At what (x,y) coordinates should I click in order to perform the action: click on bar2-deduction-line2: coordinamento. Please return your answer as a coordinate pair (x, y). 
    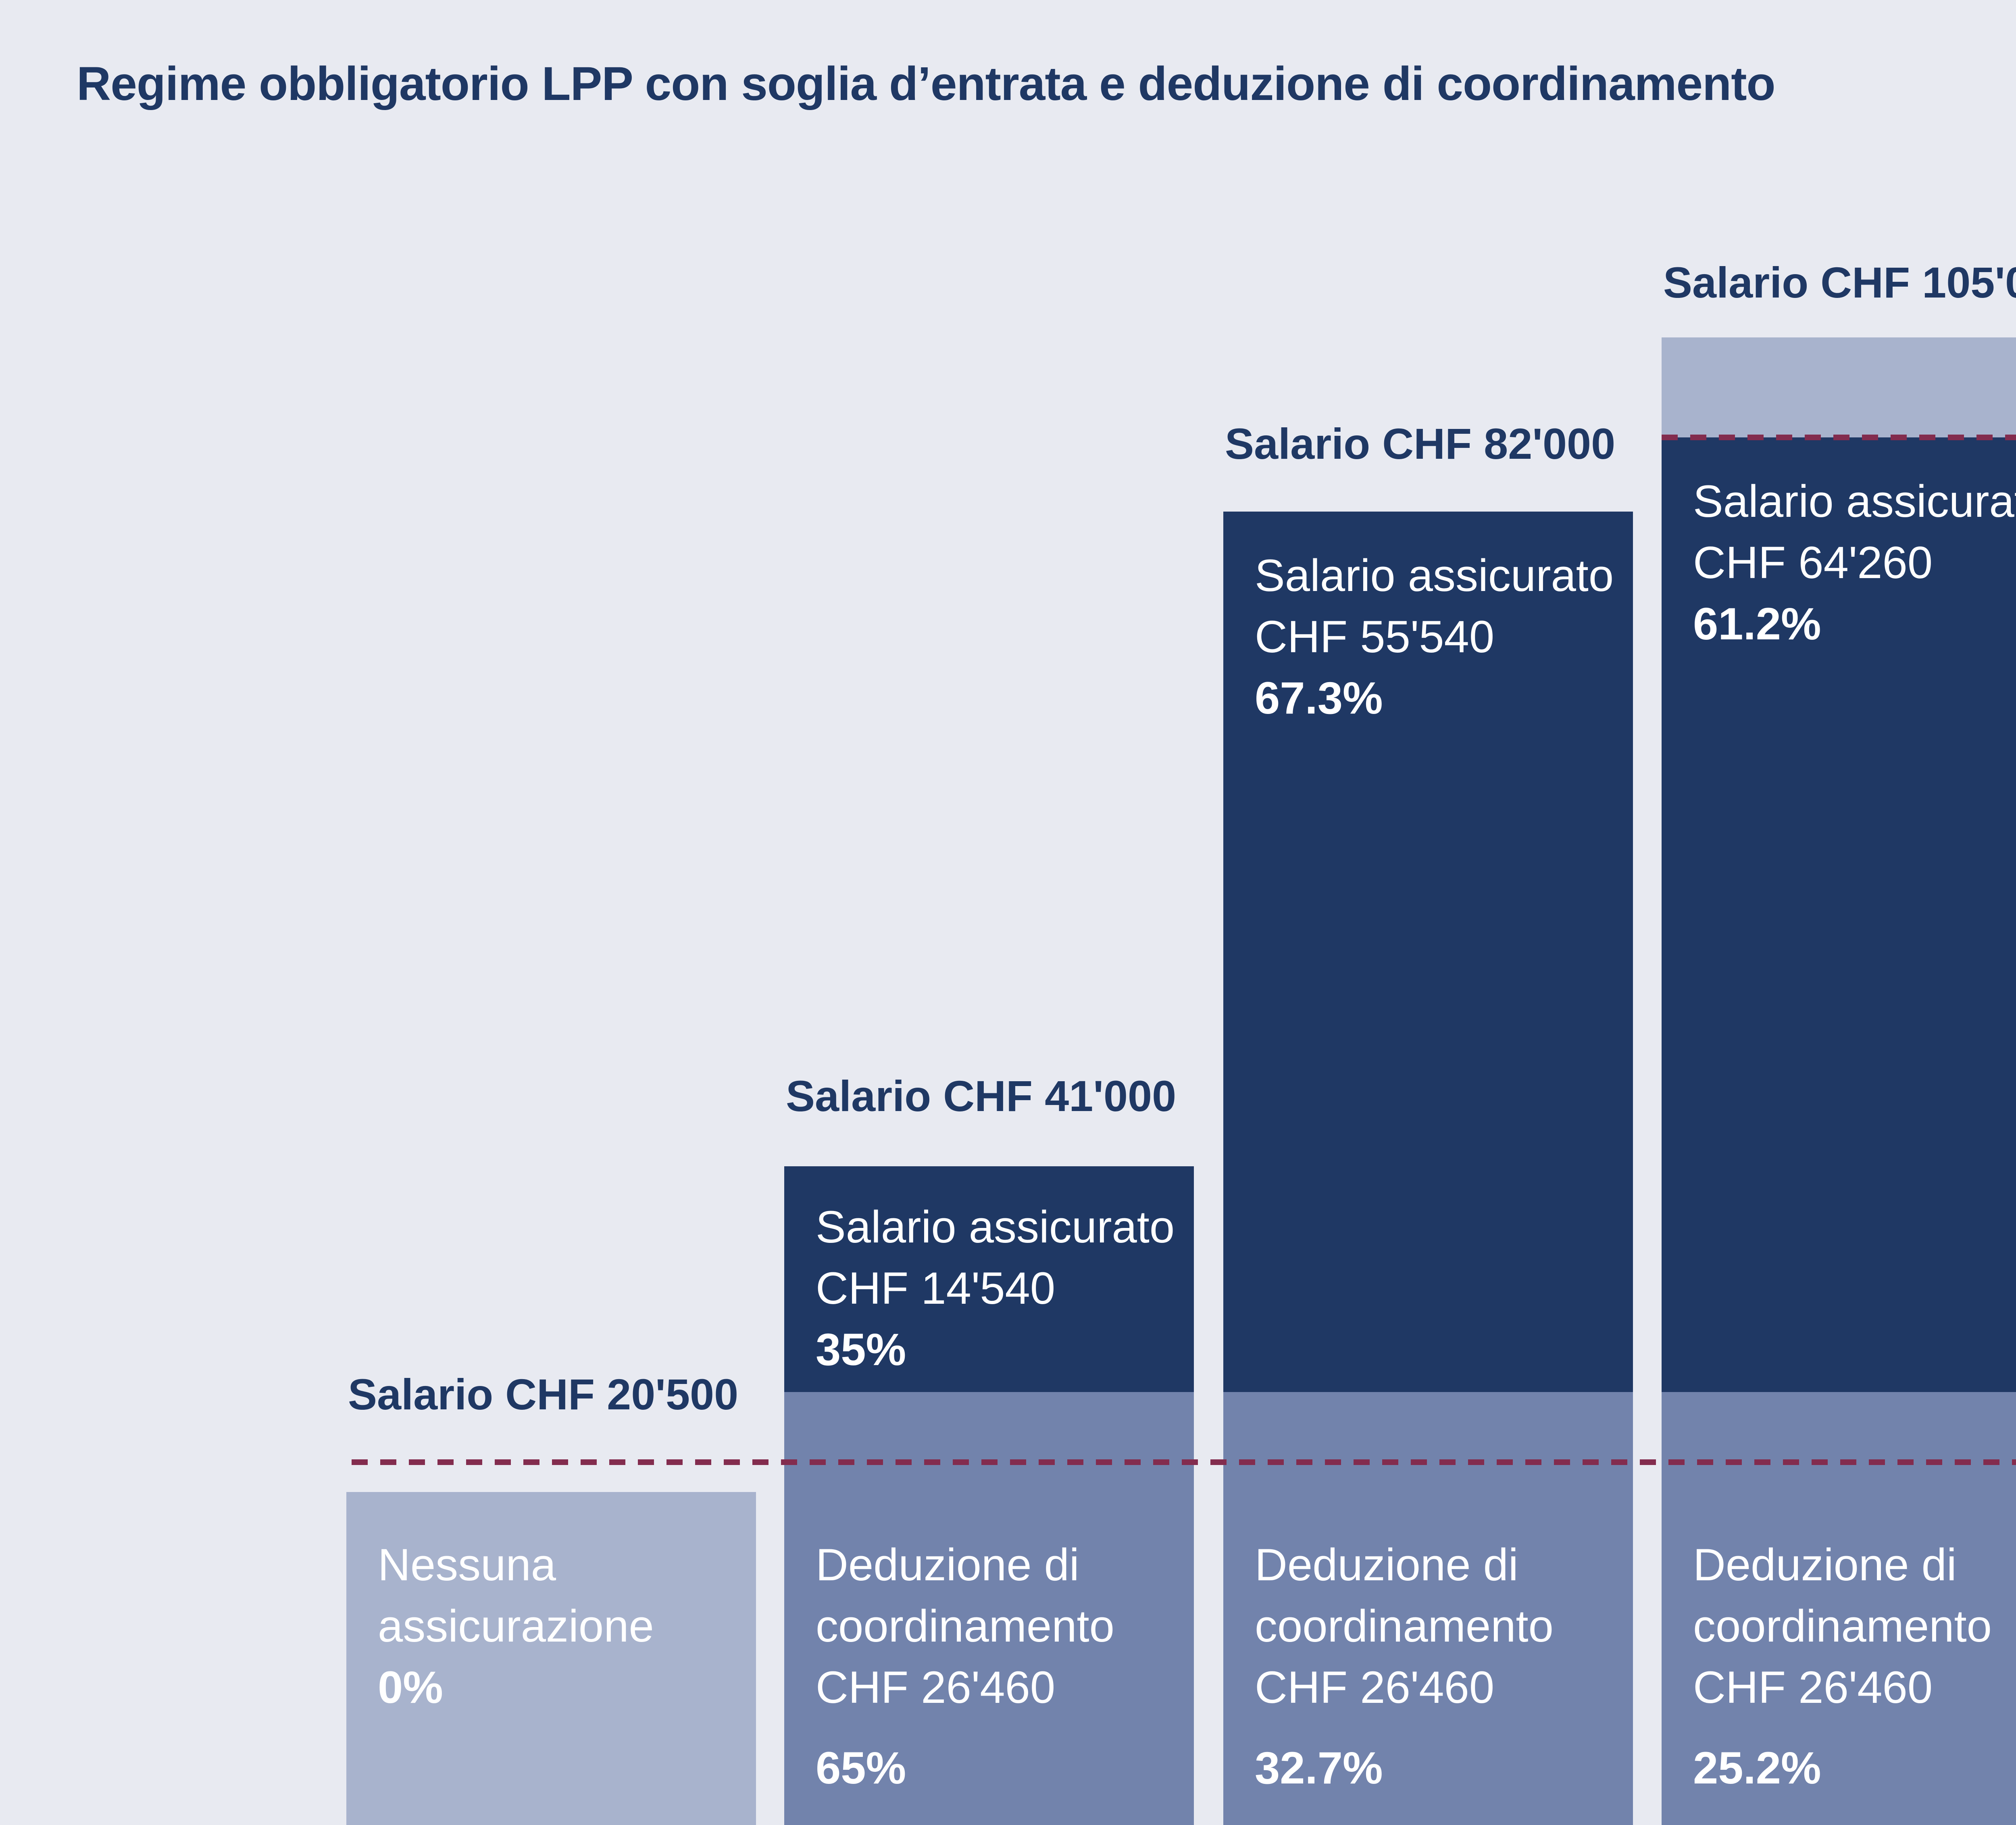
    Looking at the image, I should click on (965, 1626).